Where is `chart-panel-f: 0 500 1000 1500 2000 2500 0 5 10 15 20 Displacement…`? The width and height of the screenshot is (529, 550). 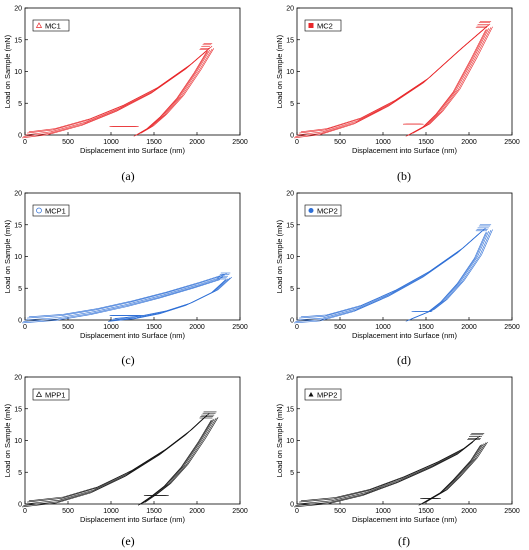 chart-panel-f: 0 500 1000 1500 2000 2500 0 5 10 15 20 Displacement… is located at coordinates (397, 462).